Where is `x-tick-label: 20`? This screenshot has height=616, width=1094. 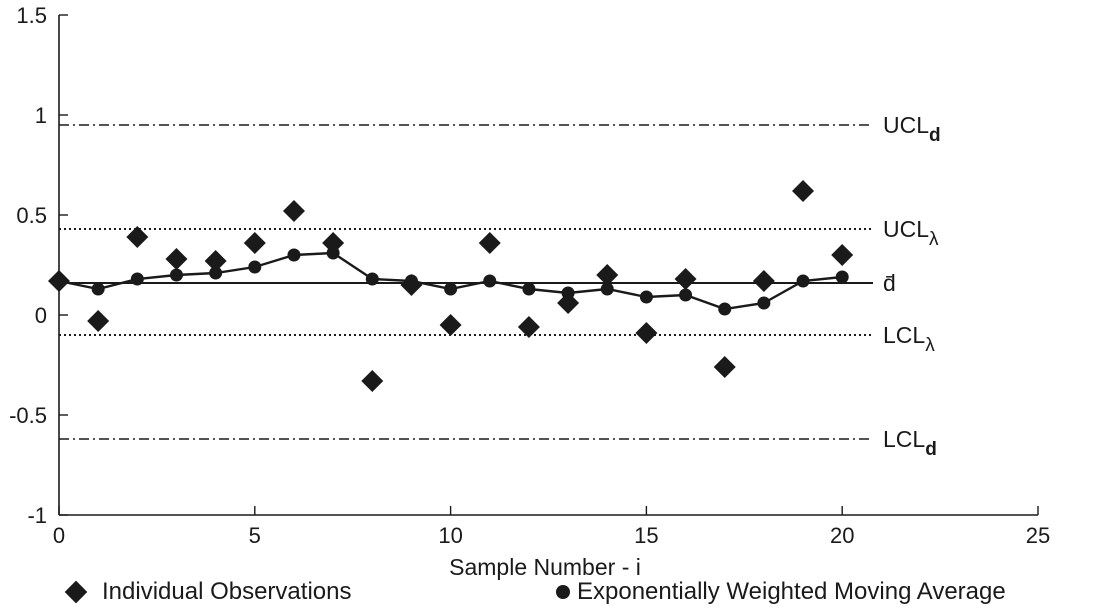 x-tick-label: 20 is located at coordinates (842, 535).